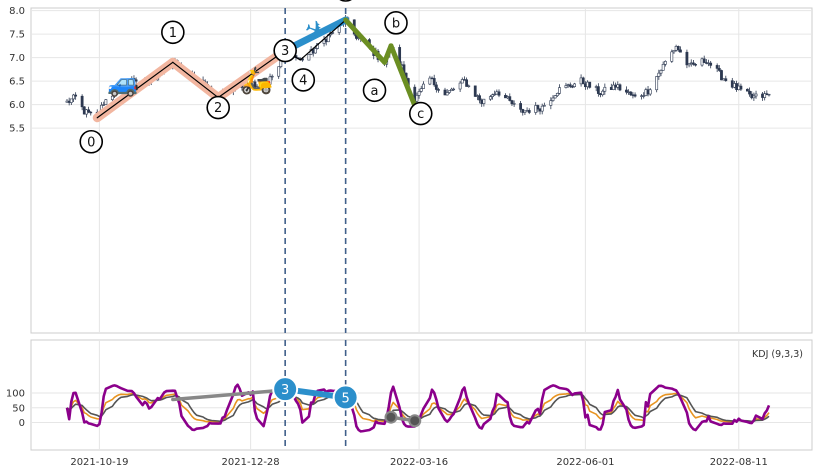  Describe the element at coordinates (391, 417) in the screenshot. I see `kdj-divergence-dot` at that location.